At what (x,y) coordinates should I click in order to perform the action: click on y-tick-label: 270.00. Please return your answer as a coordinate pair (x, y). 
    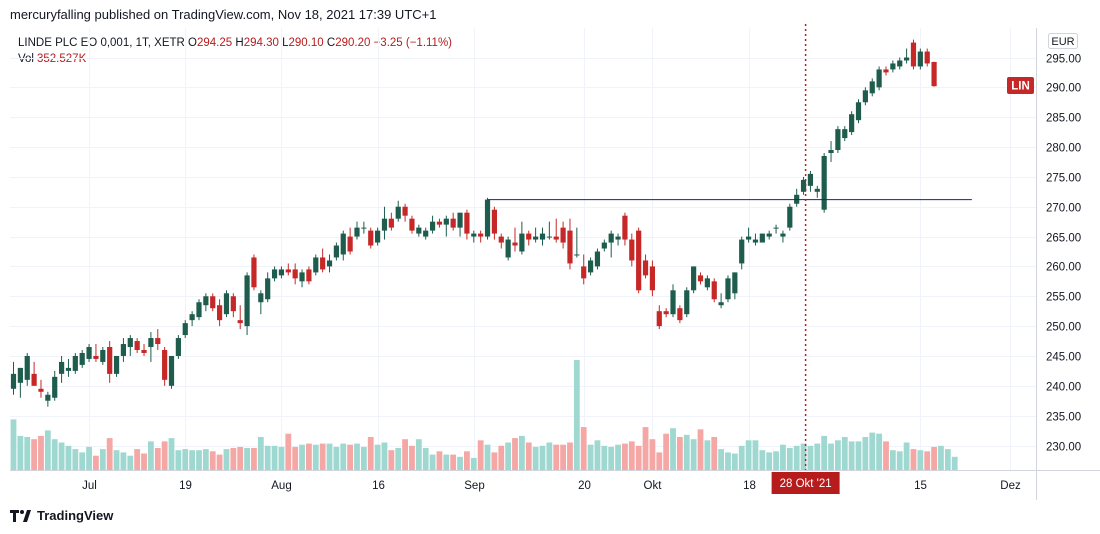
    Looking at the image, I should click on (1063, 209).